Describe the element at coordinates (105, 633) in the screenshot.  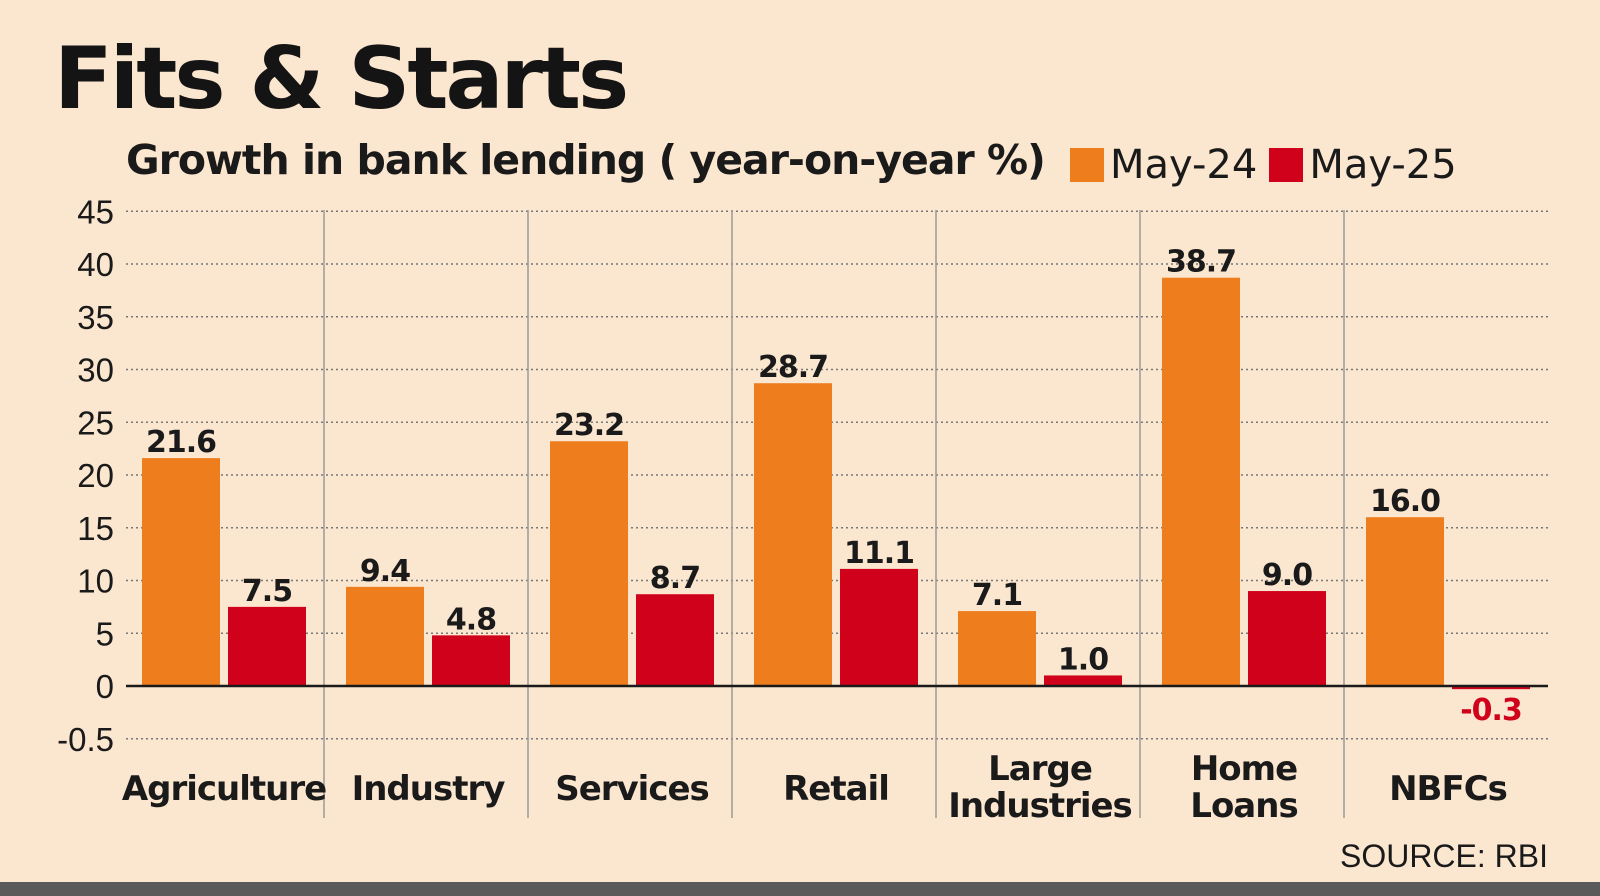
I see `y-tick-label: 5` at that location.